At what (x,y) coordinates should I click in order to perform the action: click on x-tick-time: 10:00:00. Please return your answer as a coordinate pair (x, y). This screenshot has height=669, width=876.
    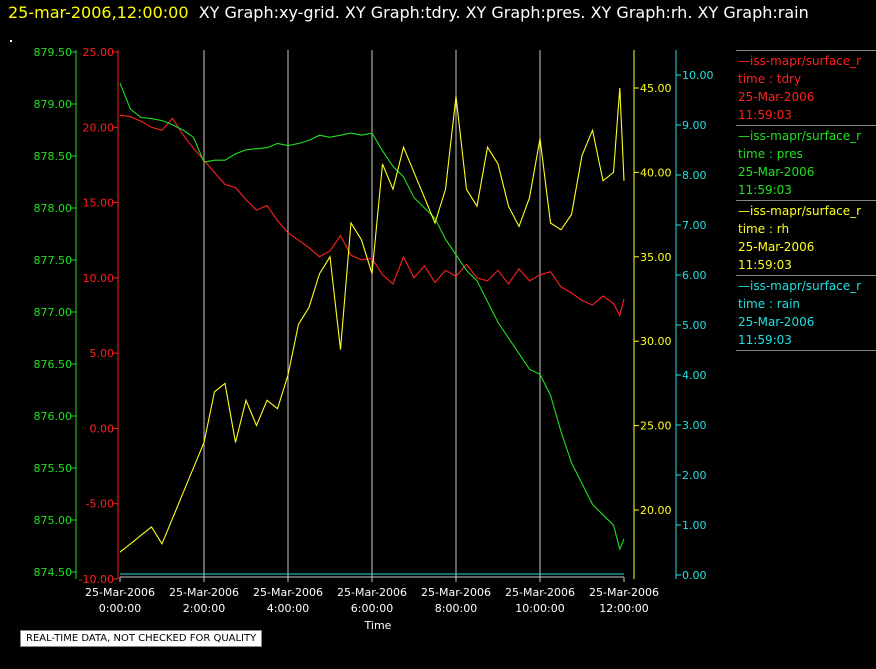
    Looking at the image, I should click on (539, 608).